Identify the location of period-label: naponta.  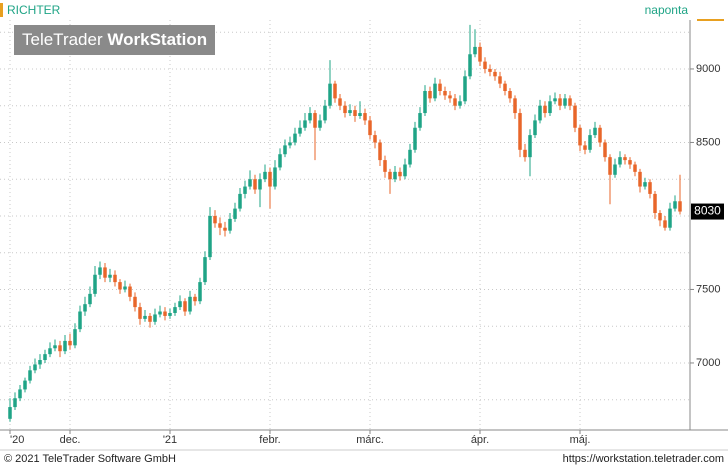
(667, 10).